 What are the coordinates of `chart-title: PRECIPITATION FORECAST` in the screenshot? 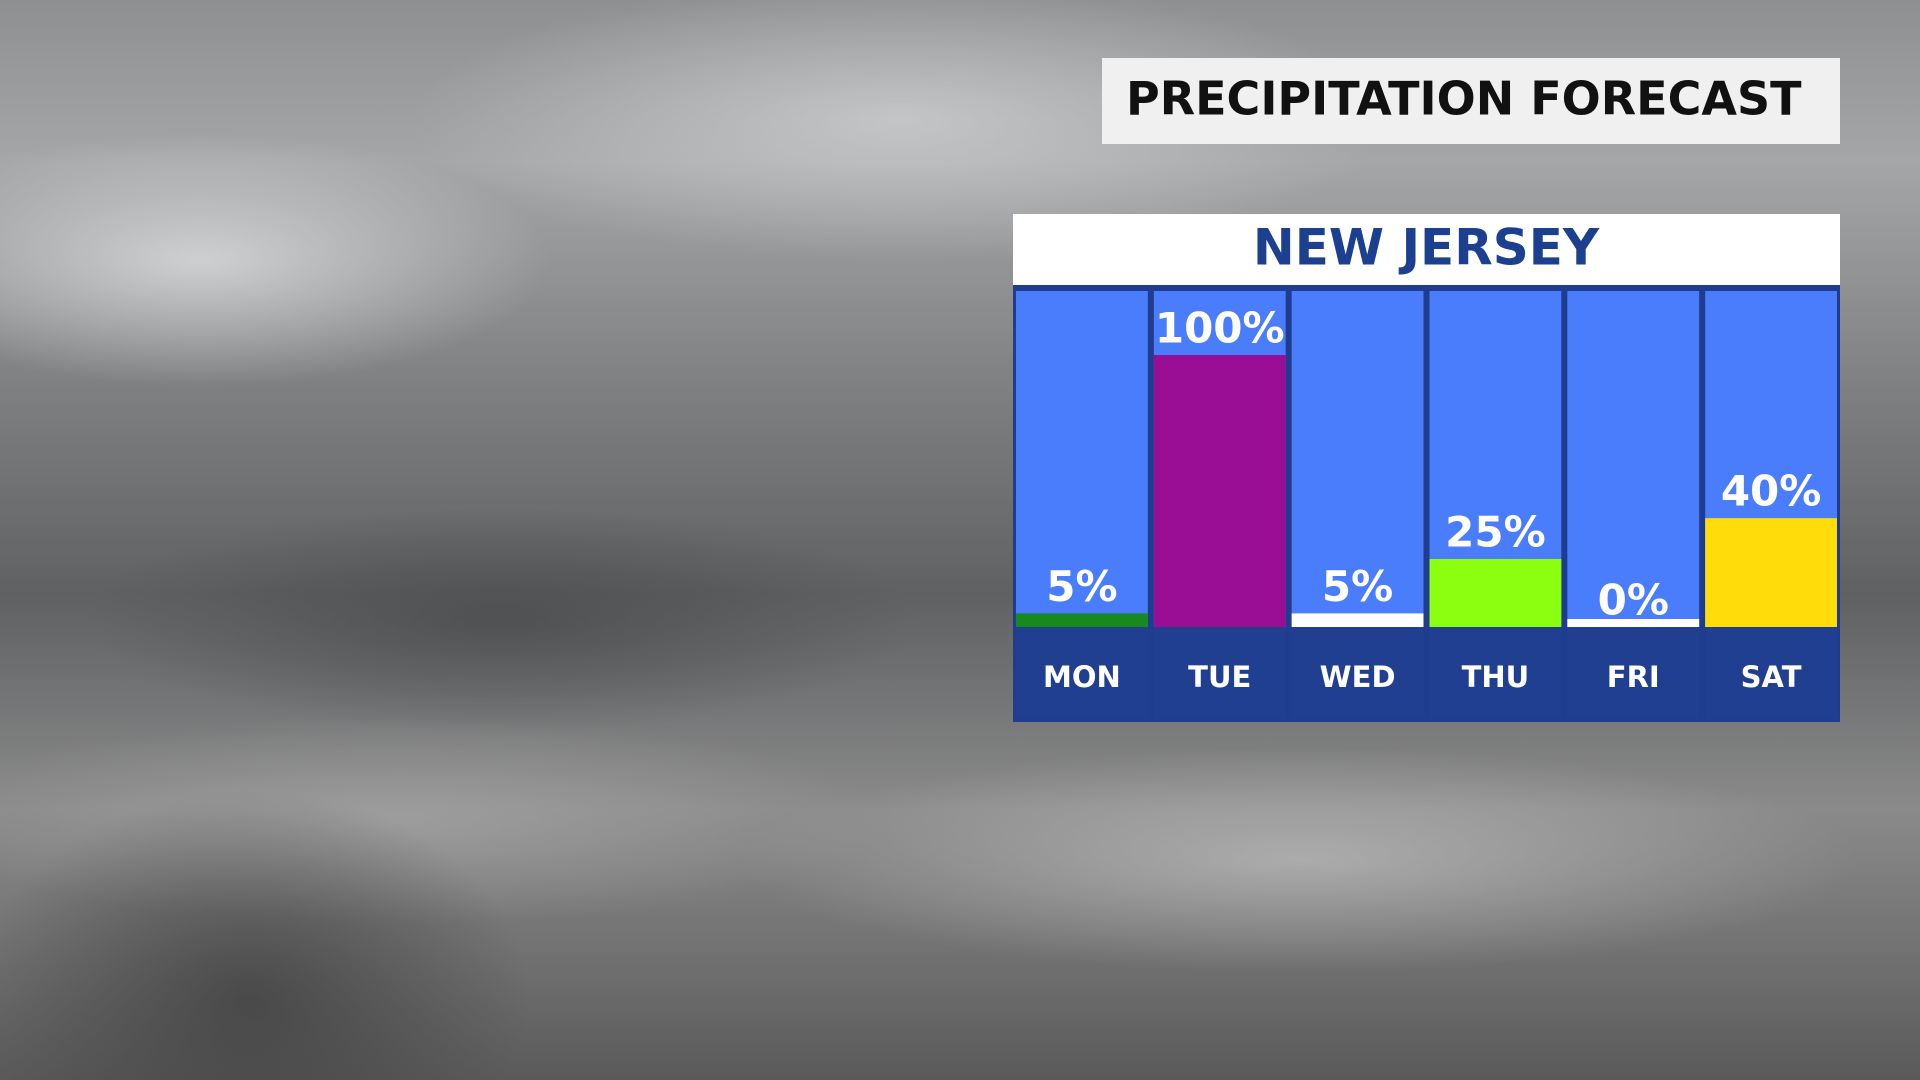 It's located at (1464, 99).